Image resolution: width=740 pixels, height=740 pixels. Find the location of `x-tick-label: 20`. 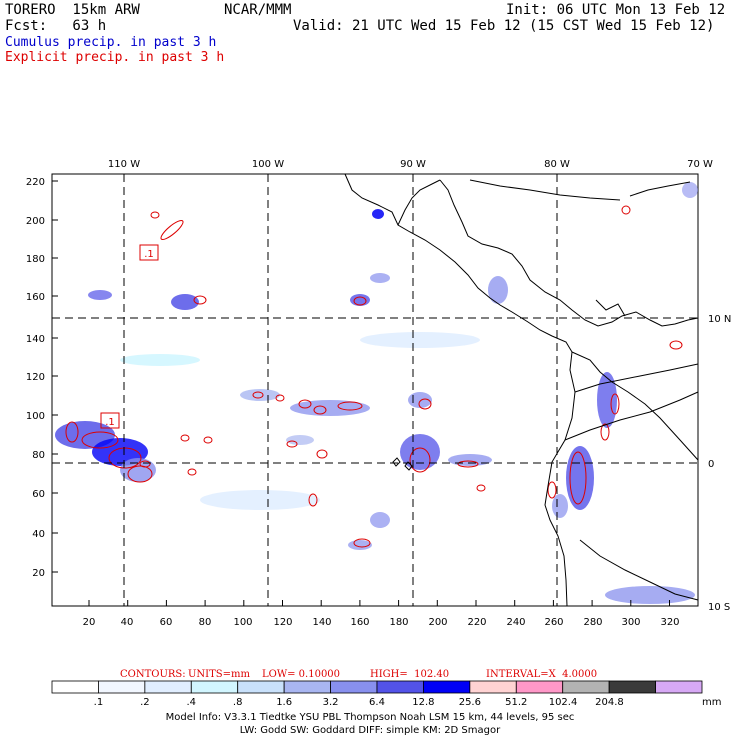

x-tick-label: 20 is located at coordinates (89, 622).